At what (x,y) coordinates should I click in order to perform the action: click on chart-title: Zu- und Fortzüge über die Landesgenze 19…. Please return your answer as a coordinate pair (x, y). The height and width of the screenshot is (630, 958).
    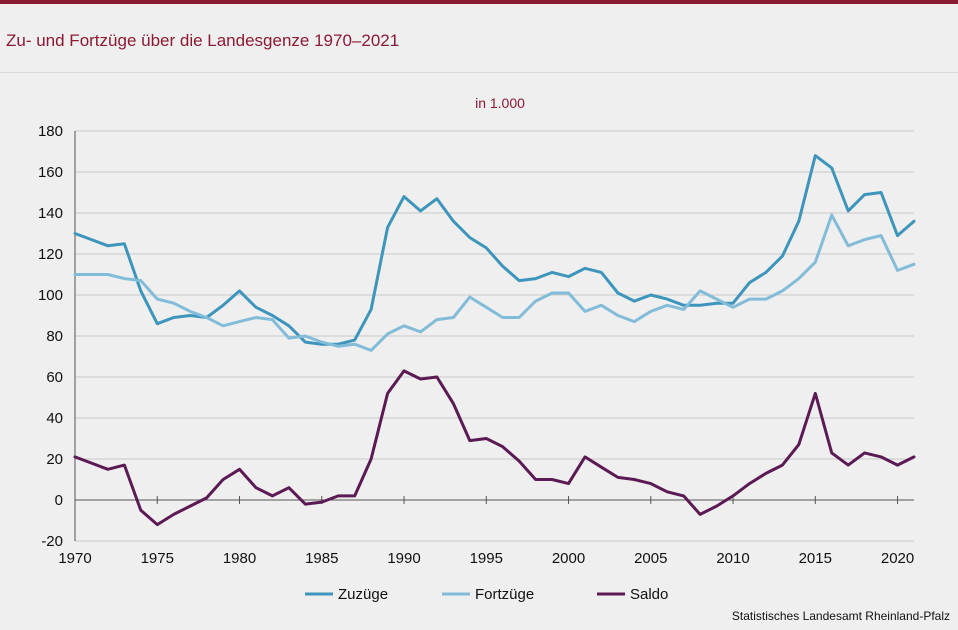
    Looking at the image, I should click on (203, 40).